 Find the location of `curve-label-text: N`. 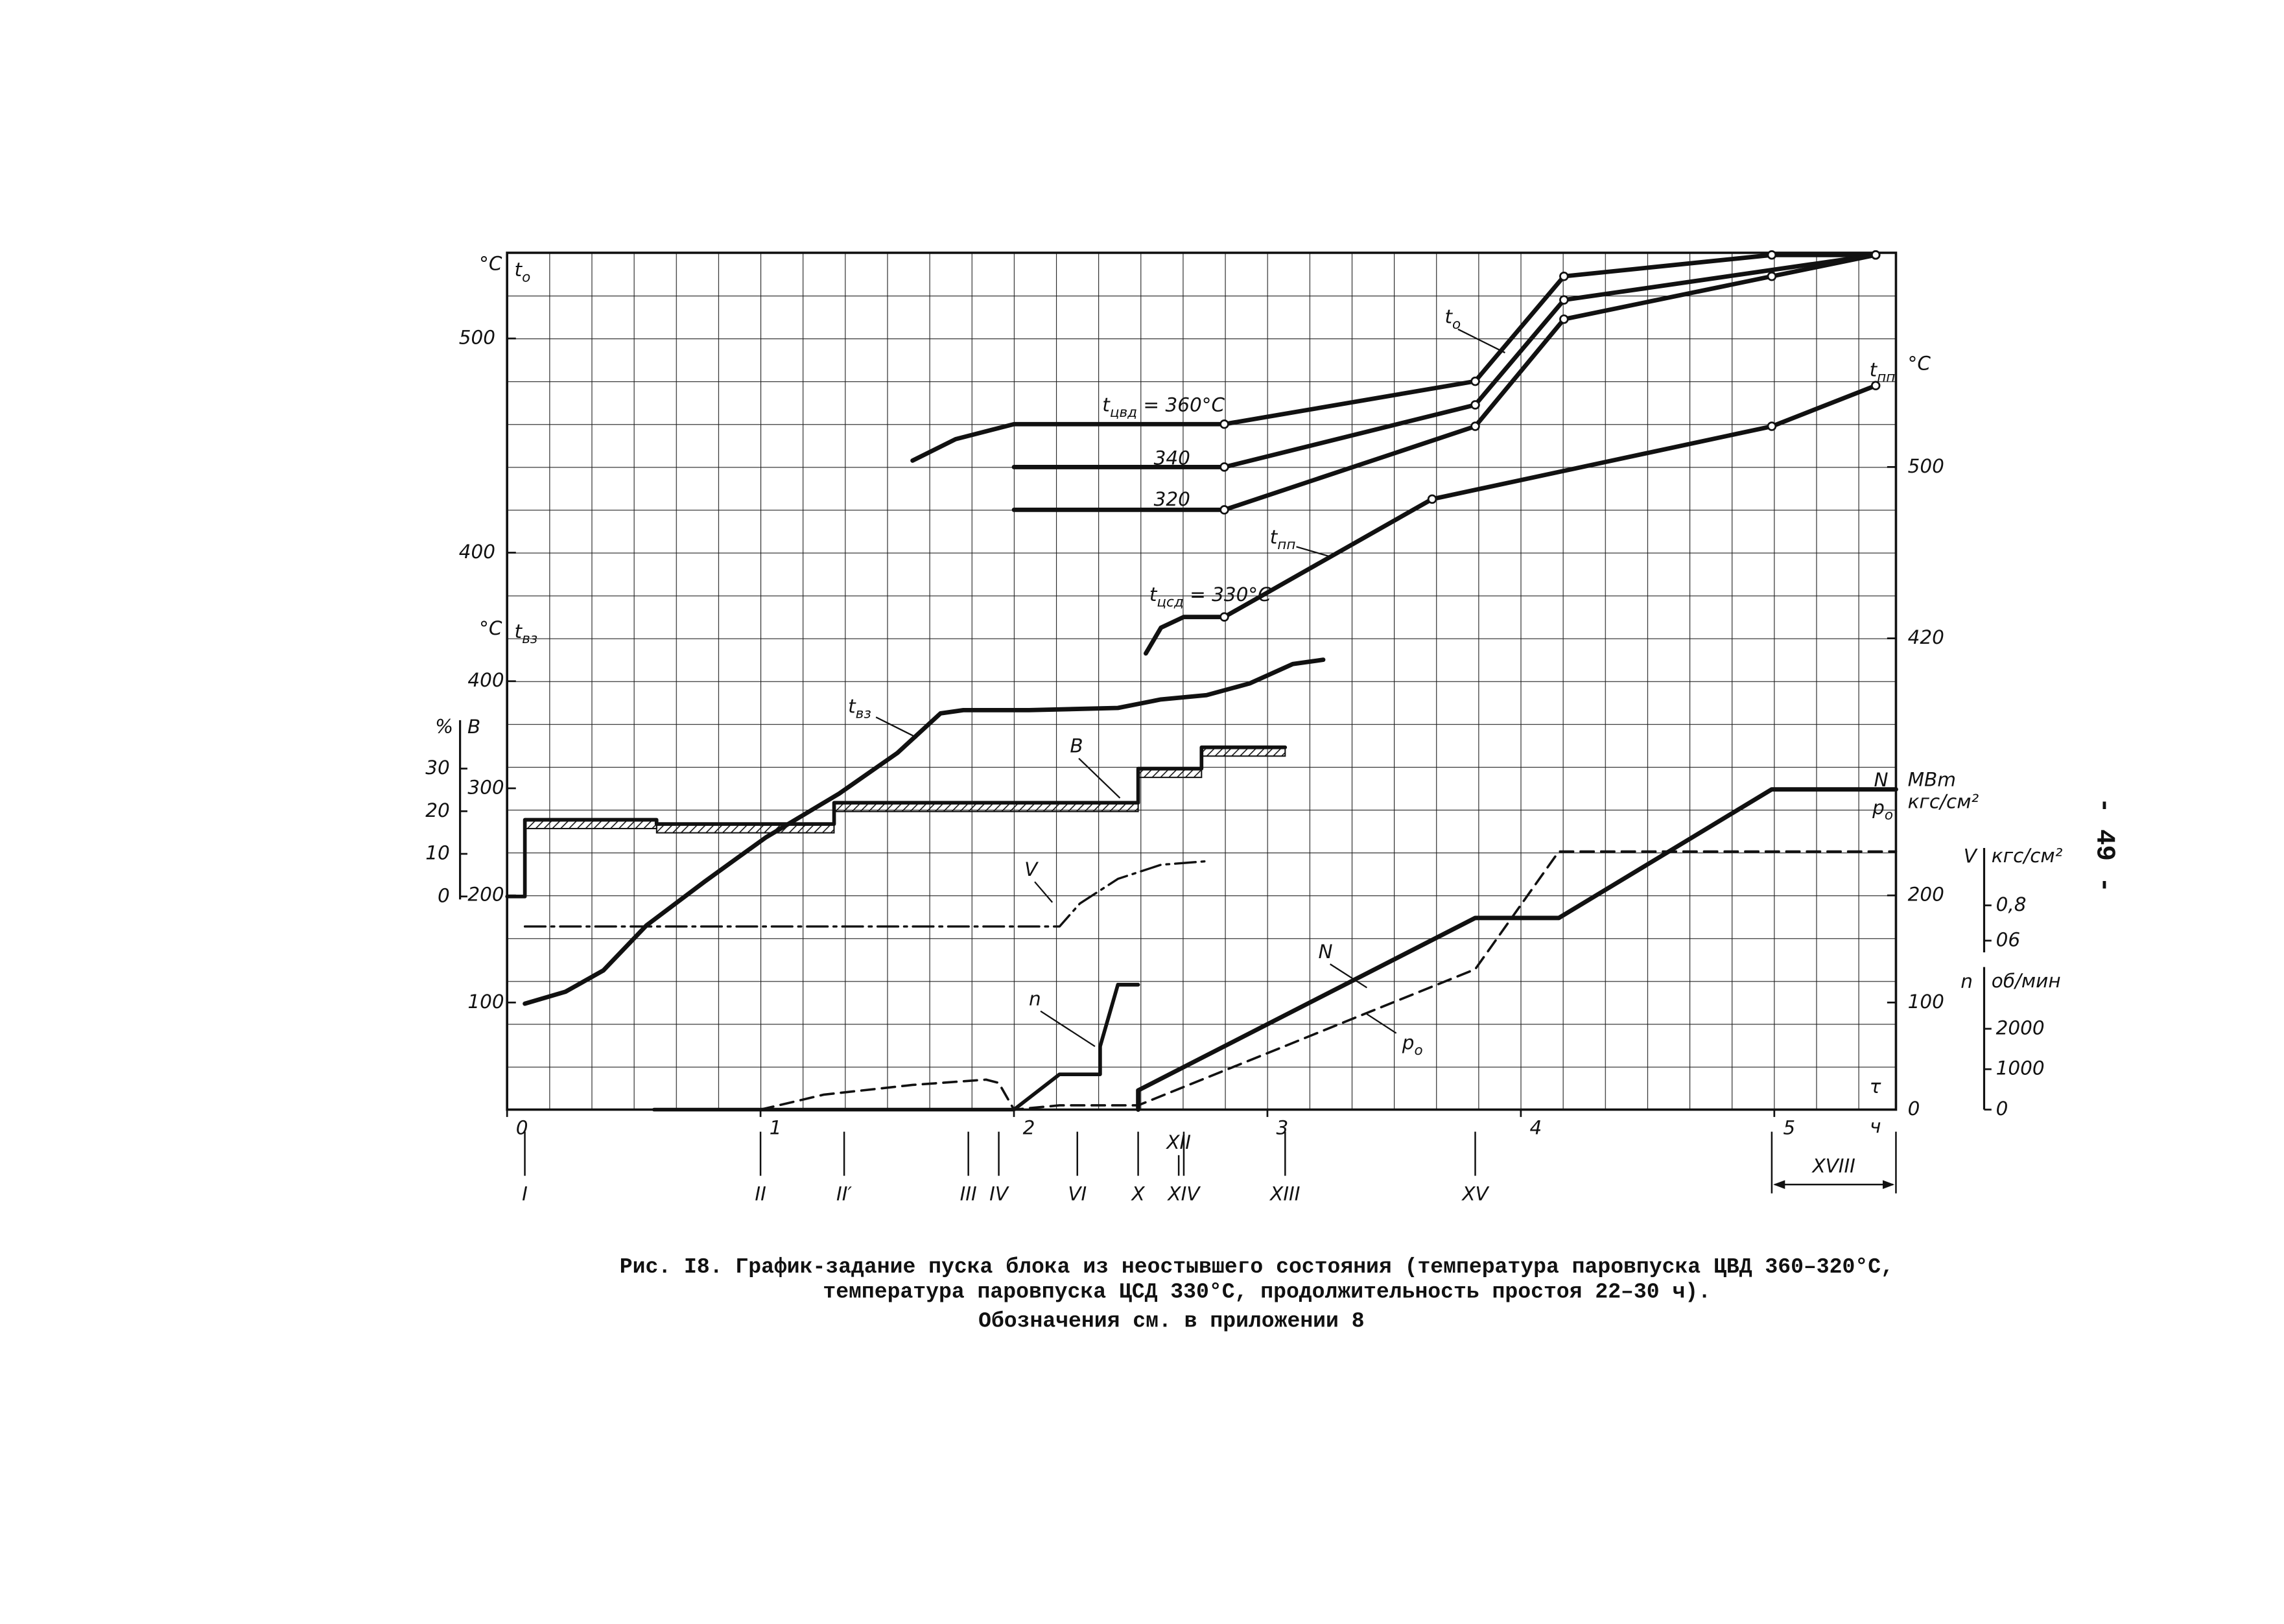

curve-label-text: N is located at coordinates (1326, 951).